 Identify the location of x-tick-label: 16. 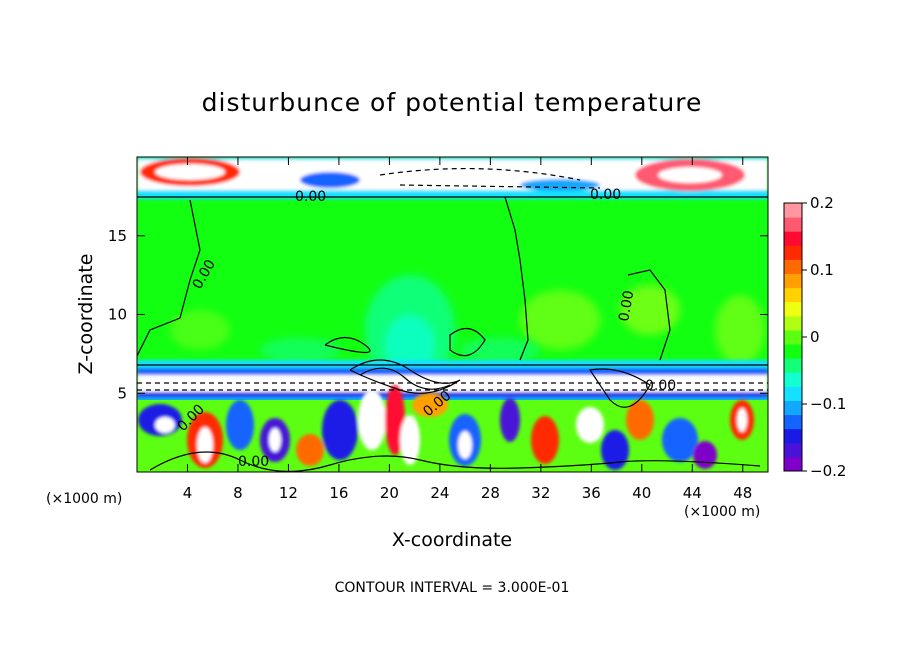
(338, 493).